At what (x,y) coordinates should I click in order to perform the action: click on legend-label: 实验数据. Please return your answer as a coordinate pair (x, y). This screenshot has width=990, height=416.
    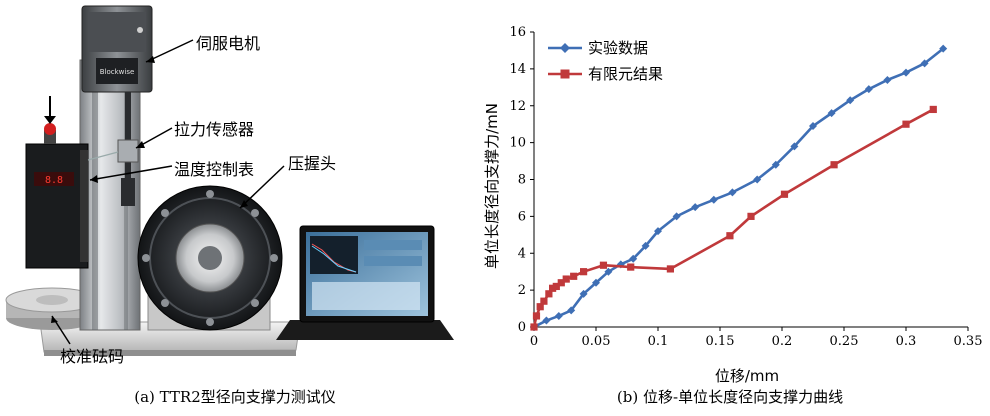
    Looking at the image, I should click on (618, 48).